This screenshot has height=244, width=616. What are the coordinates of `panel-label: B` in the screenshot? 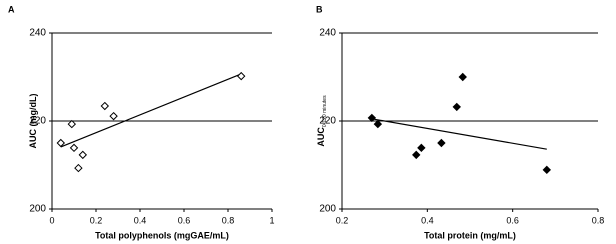 It's located at (319, 9).